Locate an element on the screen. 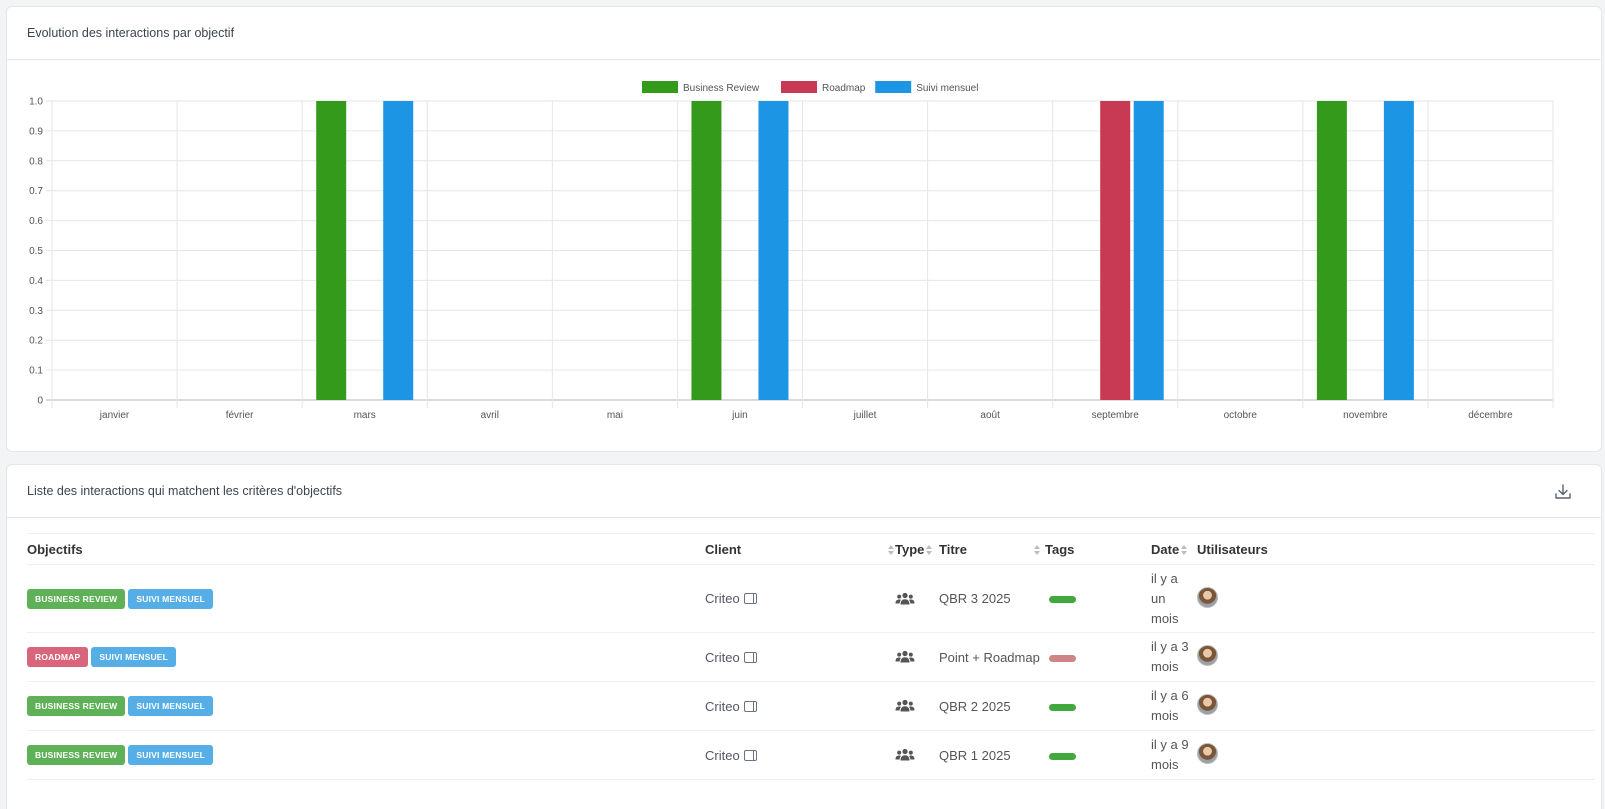 The image size is (1605, 809). date-cell: il y a 6 mois is located at coordinates (1174, 706).